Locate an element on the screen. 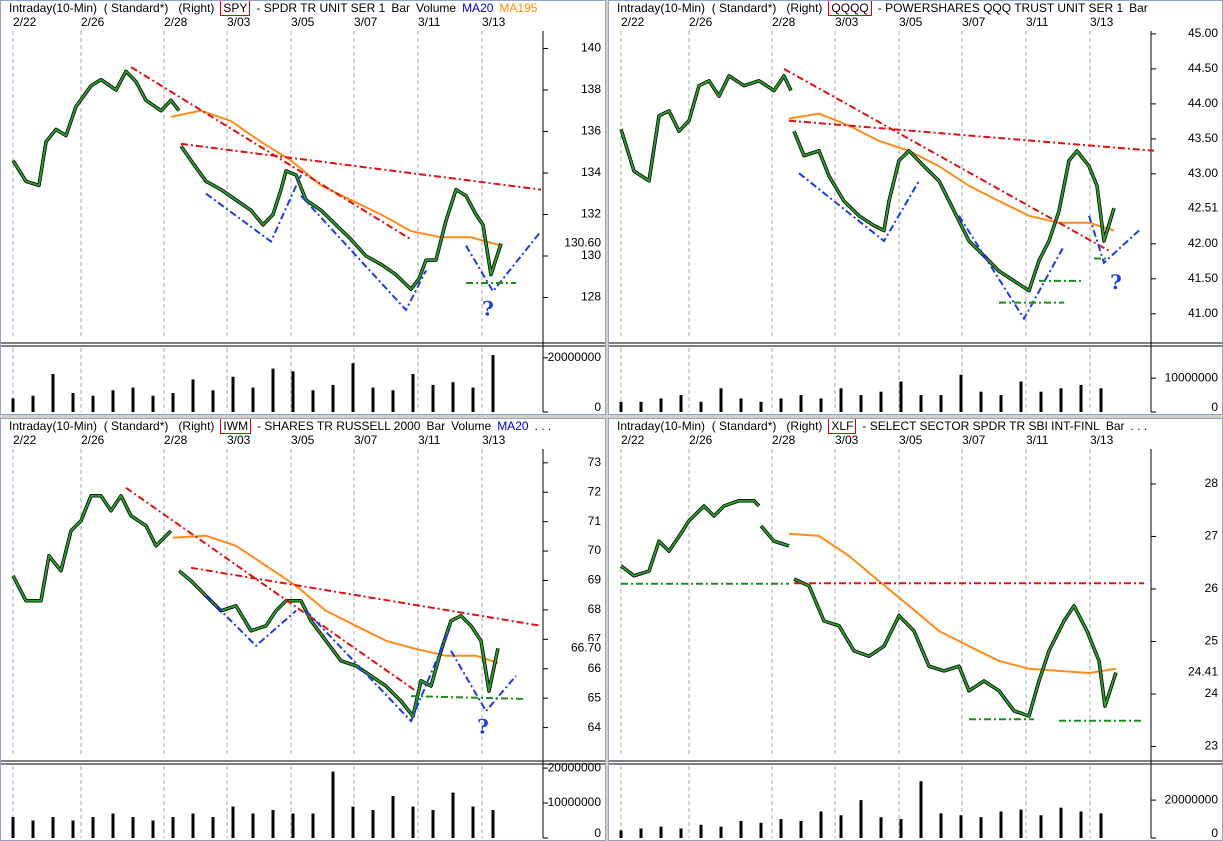 The height and width of the screenshot is (841, 1223). security-name: - SPDR TR UNIT SER 1 is located at coordinates (321, 8).